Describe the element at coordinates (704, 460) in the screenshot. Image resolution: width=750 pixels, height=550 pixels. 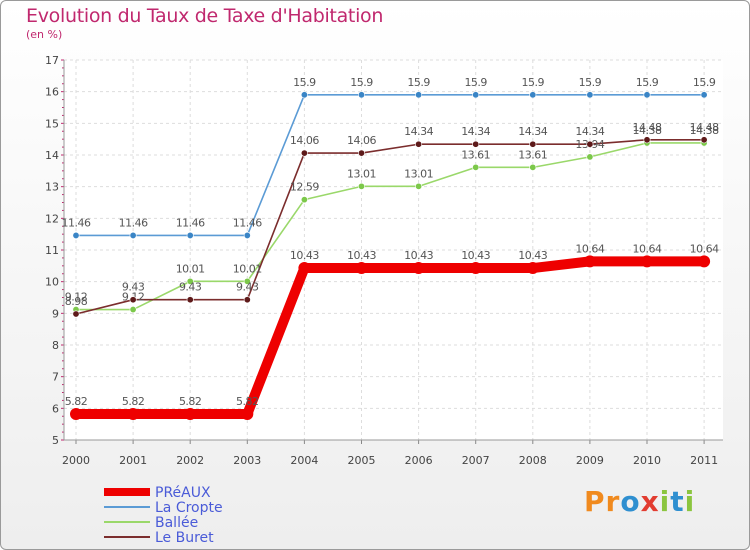
I see `x-tick-label: 2011` at that location.